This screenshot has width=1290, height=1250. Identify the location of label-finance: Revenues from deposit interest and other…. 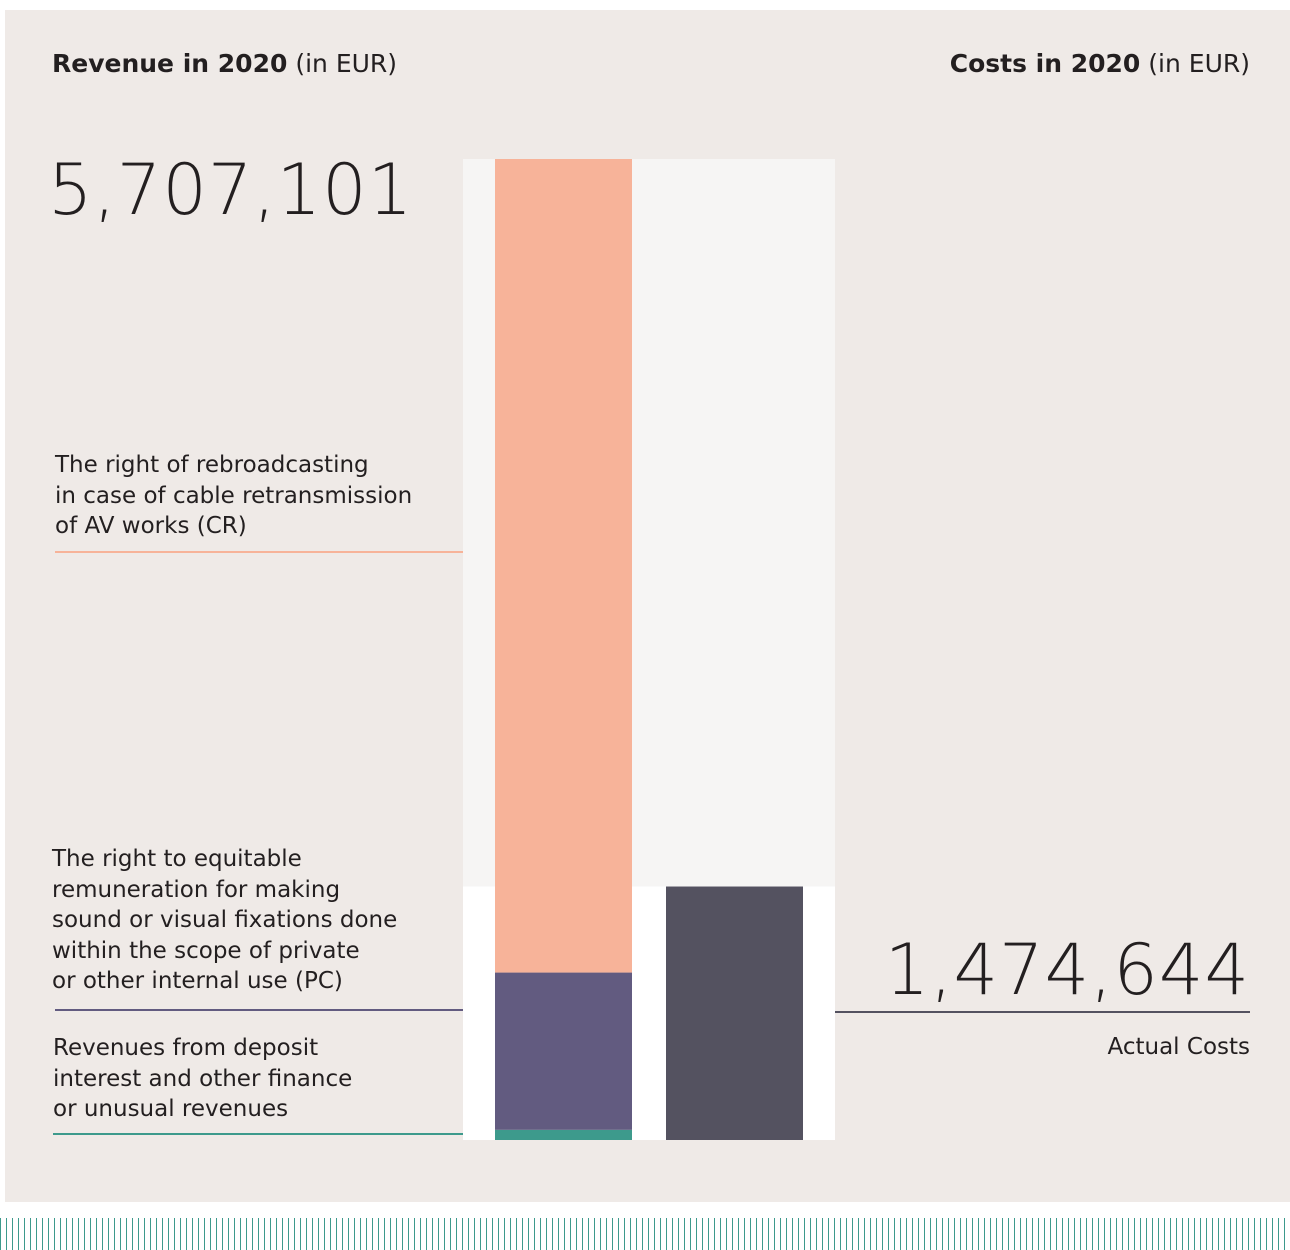
(202, 1079).